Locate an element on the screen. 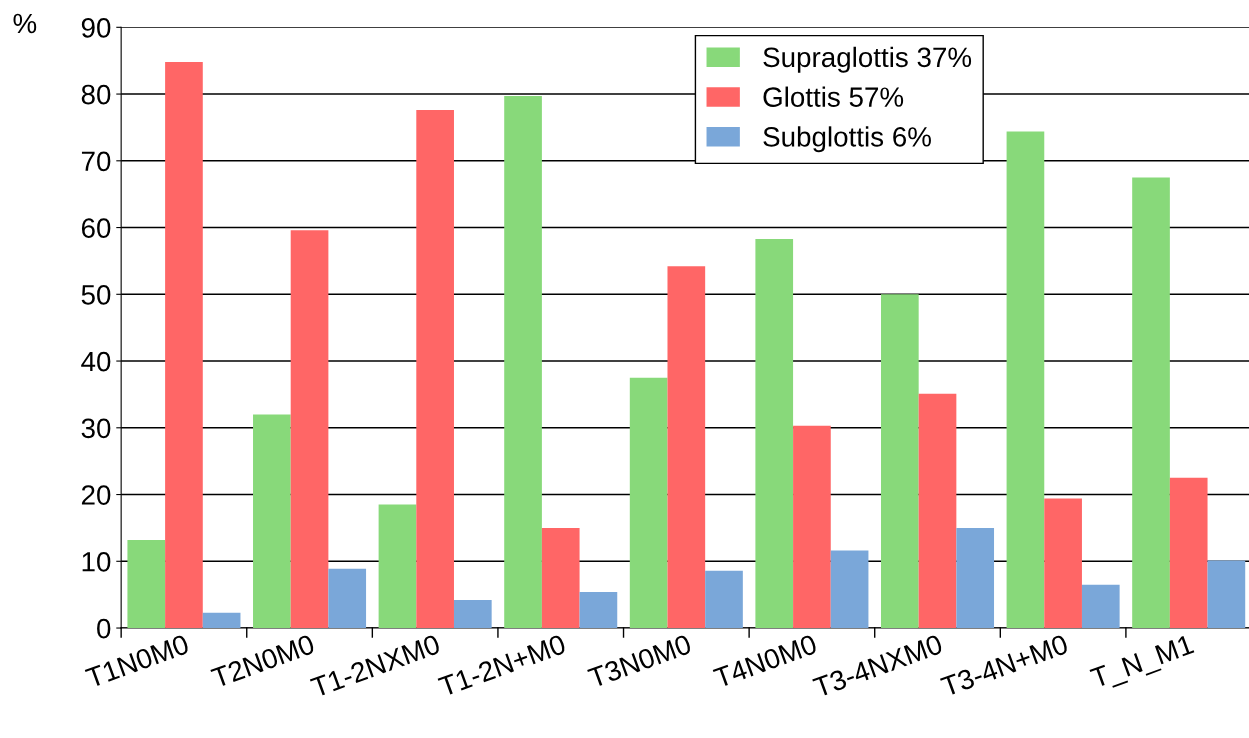  y-tick-label: 70 is located at coordinates (96, 161).